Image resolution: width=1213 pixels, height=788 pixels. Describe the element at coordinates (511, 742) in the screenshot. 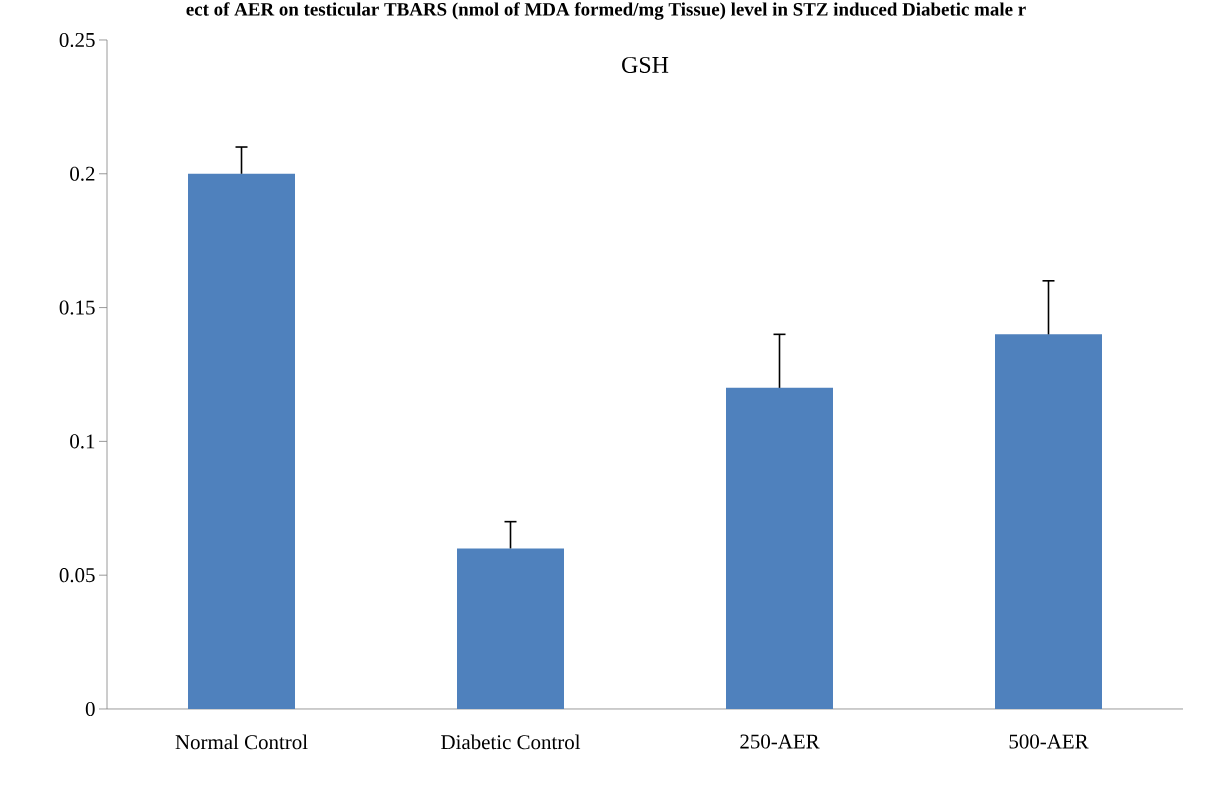

I see `x-tick-label: Diabetic Control` at that location.